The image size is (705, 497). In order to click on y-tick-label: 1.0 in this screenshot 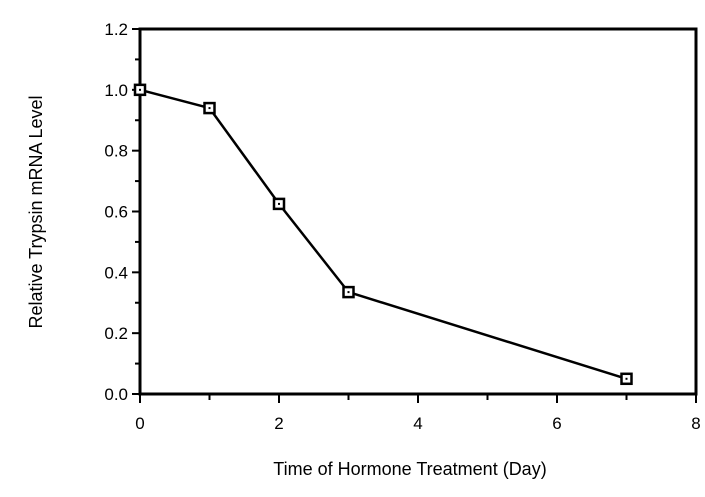, I will do `click(116, 90)`.